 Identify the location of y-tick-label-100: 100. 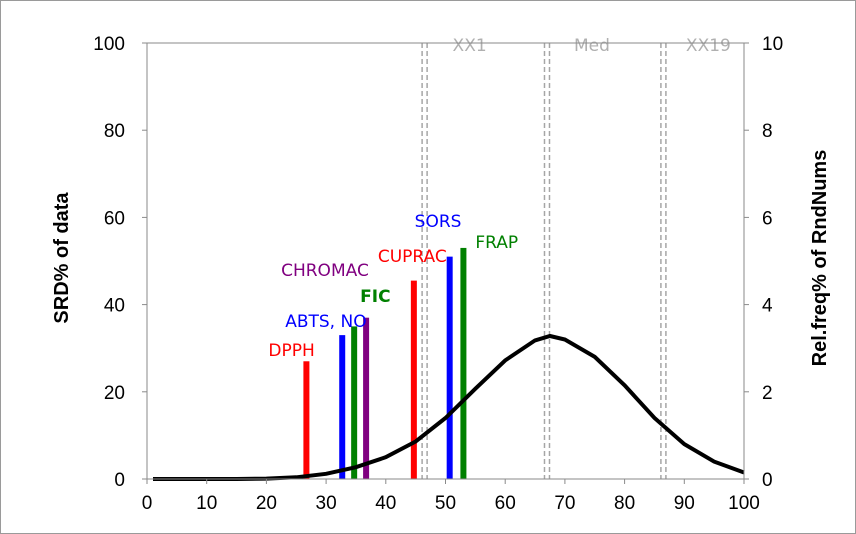
(109, 44).